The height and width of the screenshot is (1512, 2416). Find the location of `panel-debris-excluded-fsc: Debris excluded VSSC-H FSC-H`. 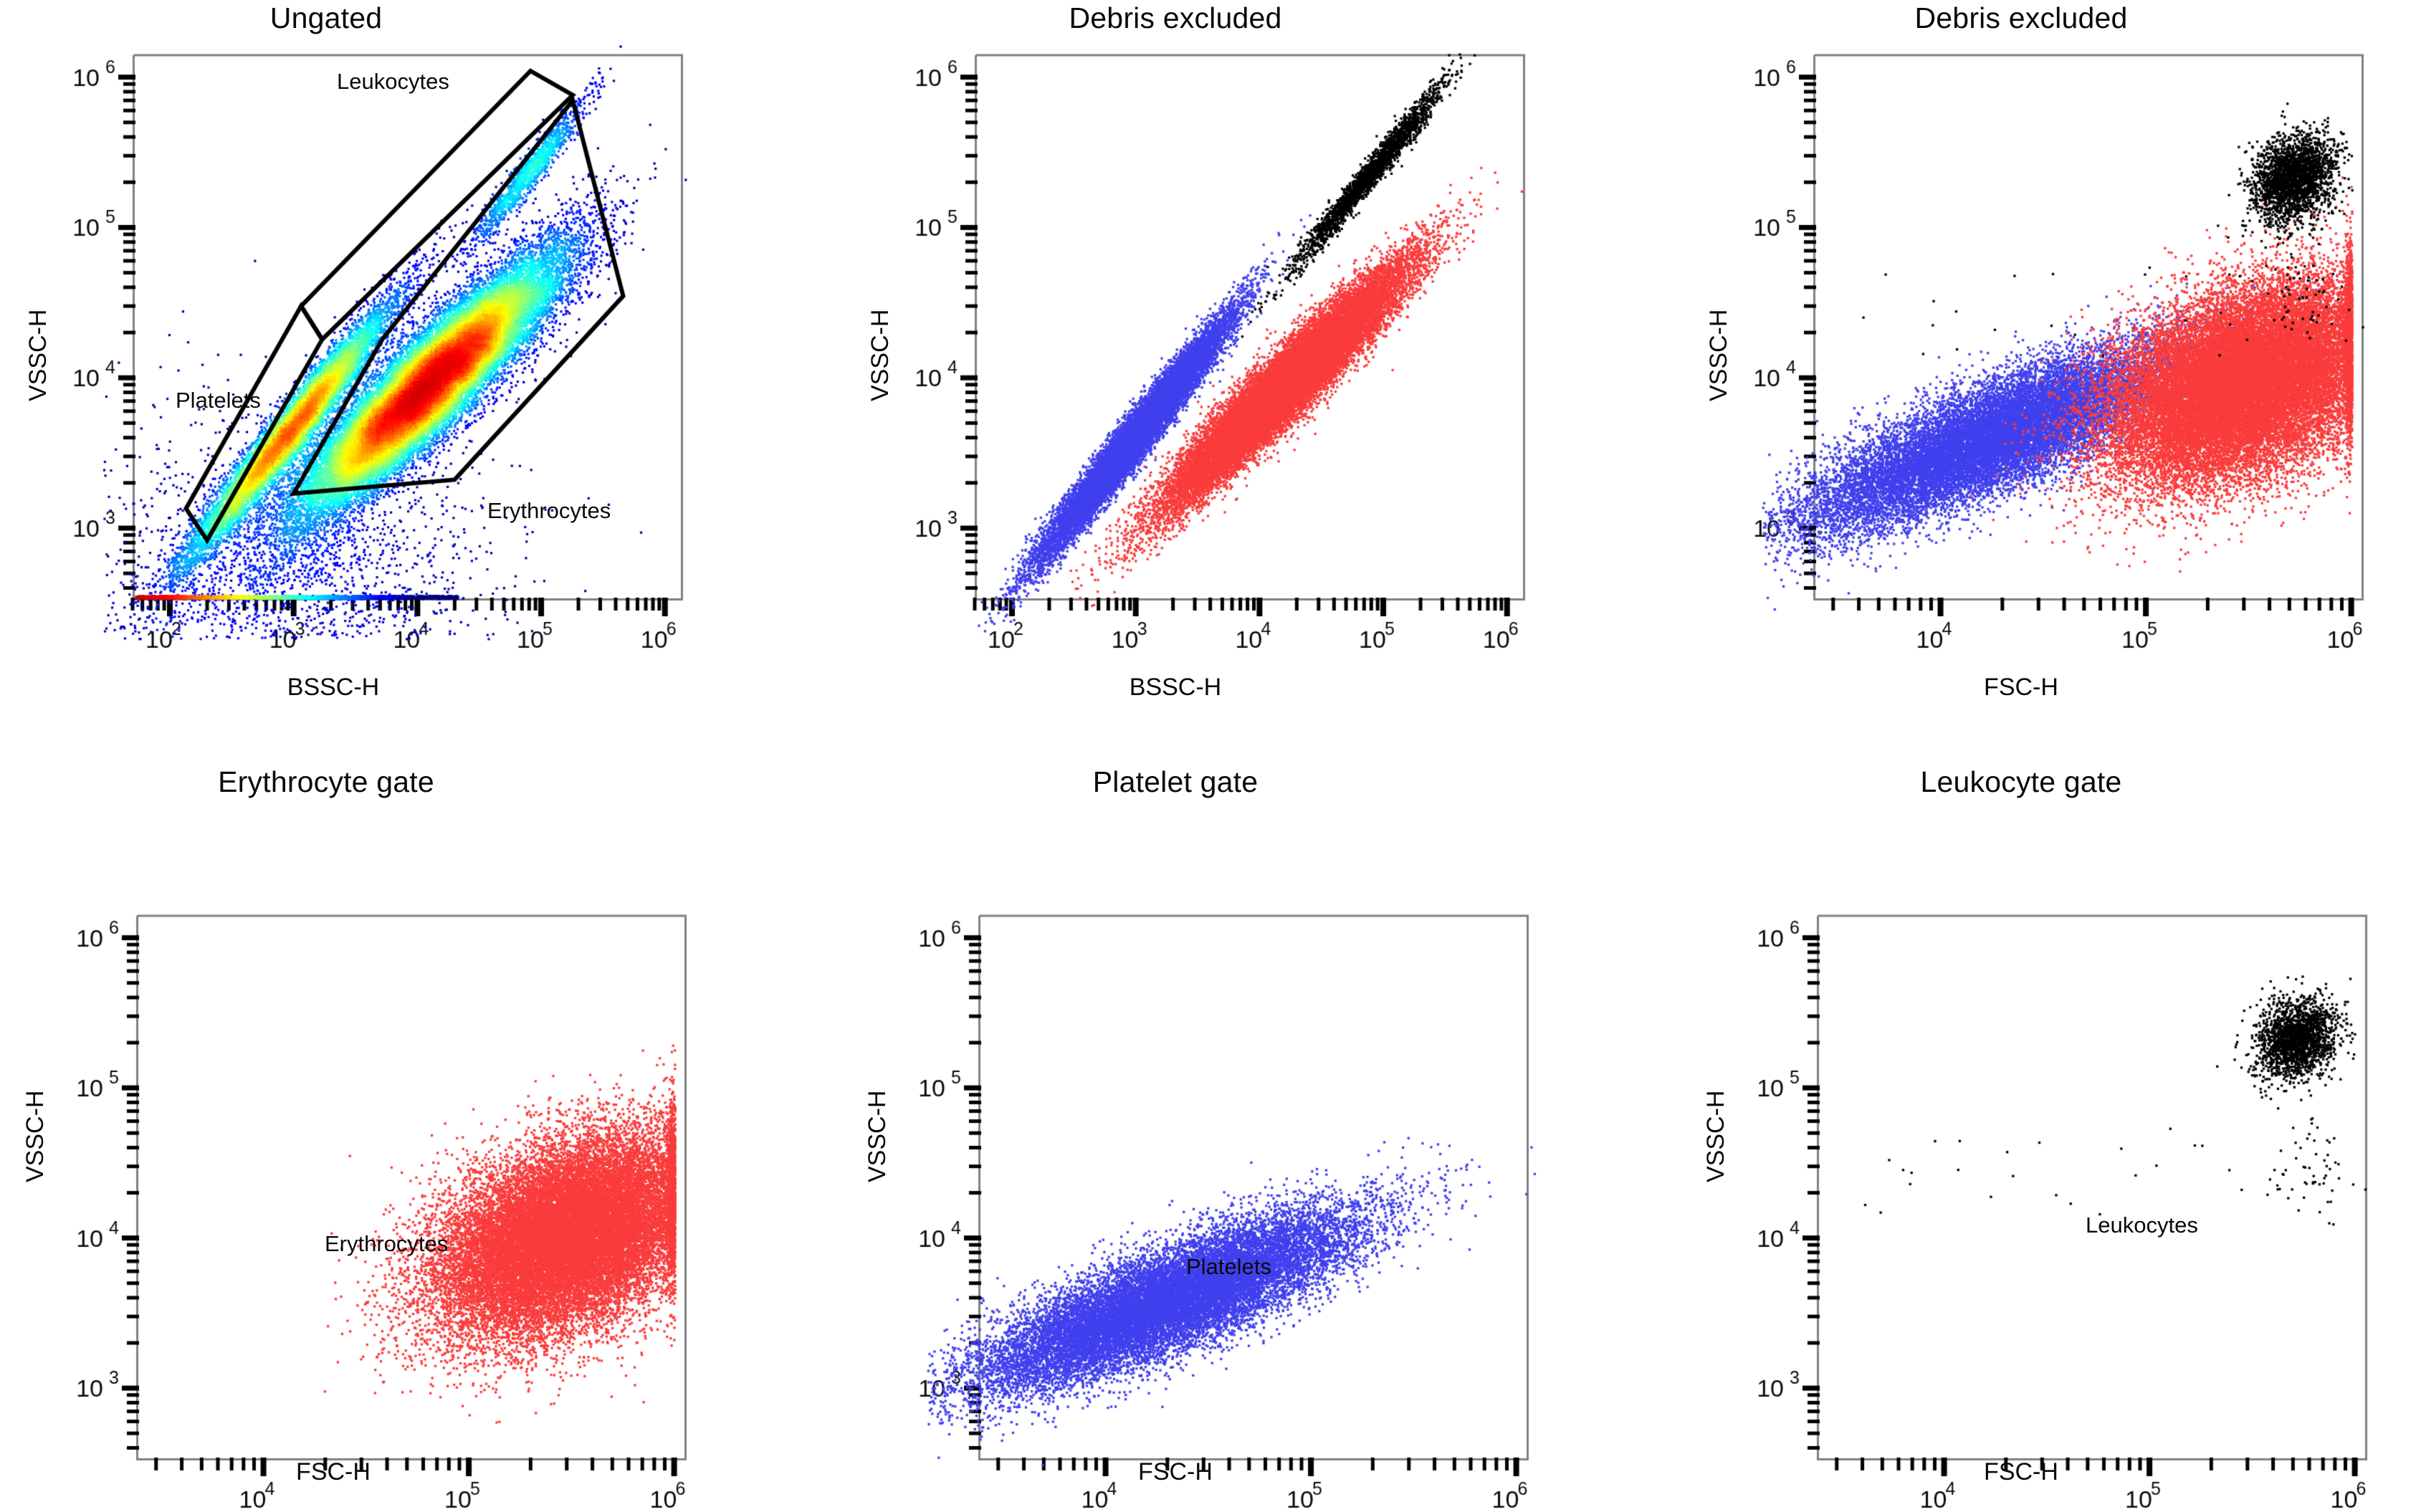

panel-debris-excluded-fsc: Debris excluded VSSC-H FSC-H is located at coordinates (2049, 362).